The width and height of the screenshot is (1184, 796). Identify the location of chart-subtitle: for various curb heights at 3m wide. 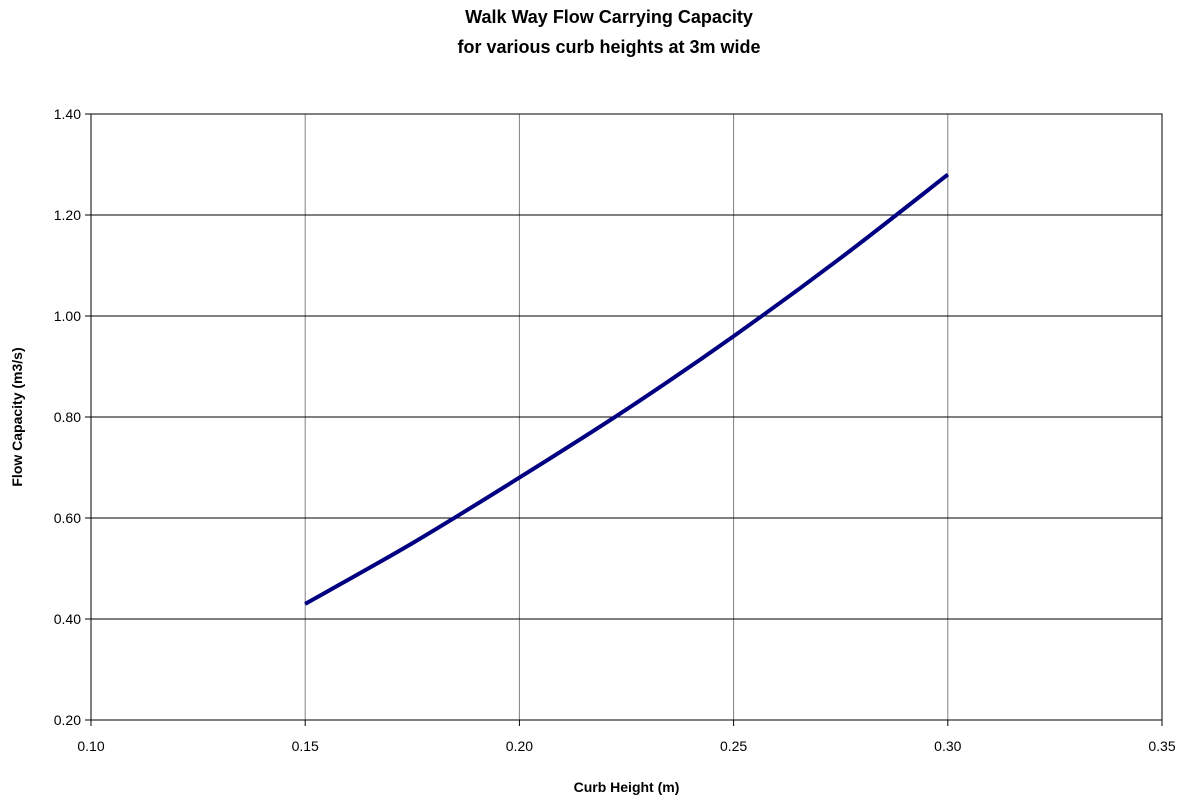
(608, 47).